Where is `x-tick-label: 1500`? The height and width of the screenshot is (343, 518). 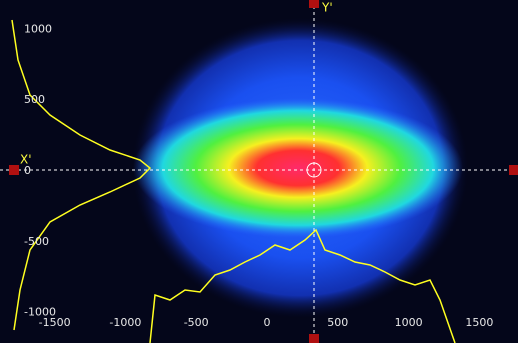
x-tick-label: 1500 is located at coordinates (479, 322).